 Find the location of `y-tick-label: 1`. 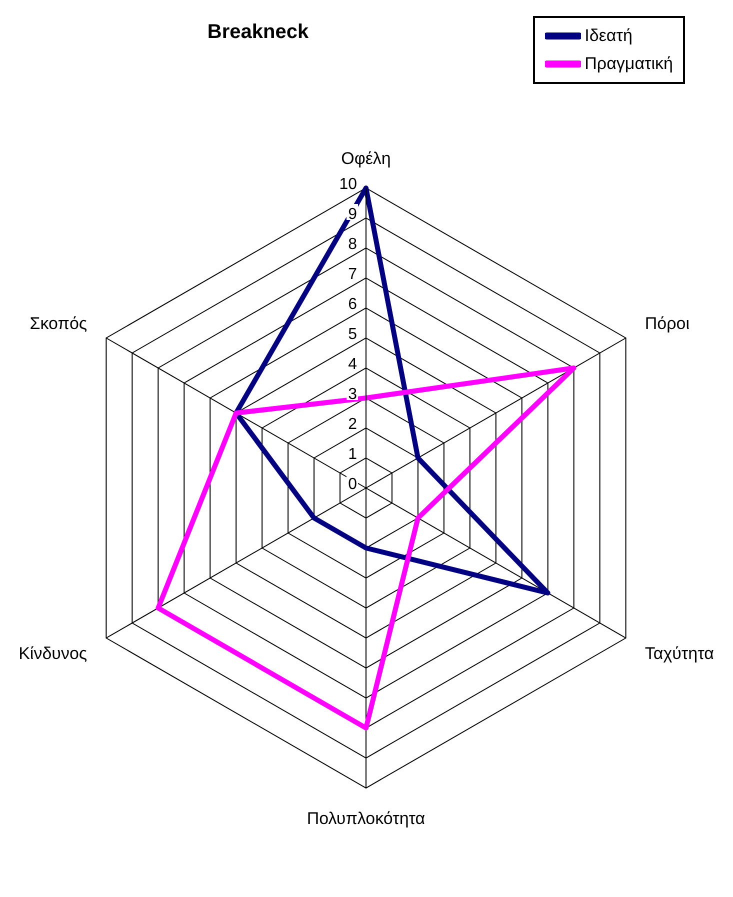

y-tick-label: 1 is located at coordinates (353, 454).